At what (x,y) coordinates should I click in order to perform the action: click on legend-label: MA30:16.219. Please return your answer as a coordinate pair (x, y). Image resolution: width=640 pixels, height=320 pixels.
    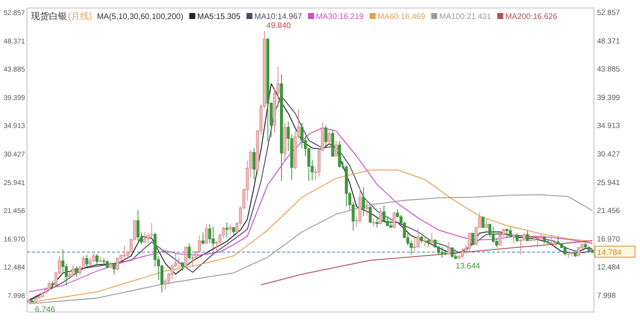
    Looking at the image, I should click on (340, 16).